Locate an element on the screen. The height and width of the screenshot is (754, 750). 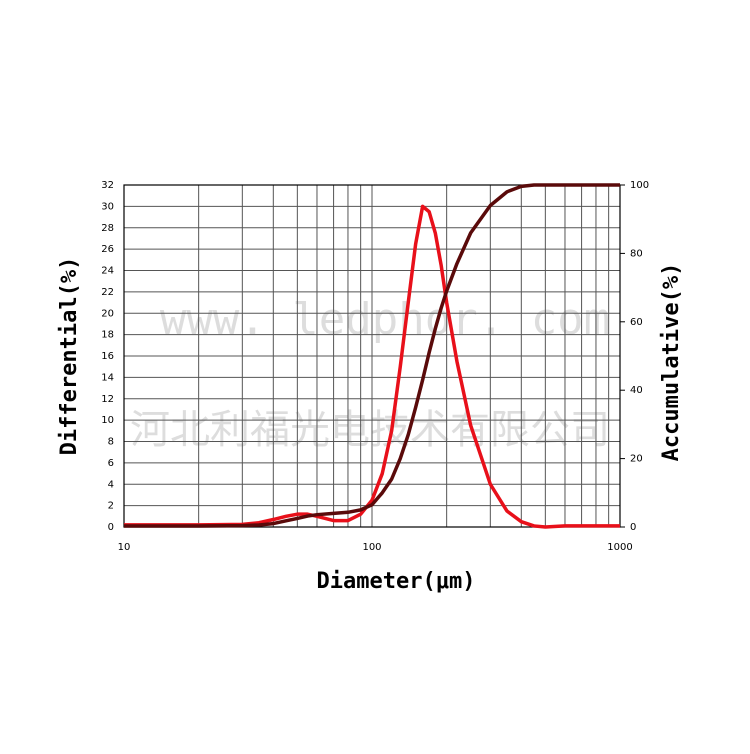
y-tick-label: 28 is located at coordinates (107, 228).